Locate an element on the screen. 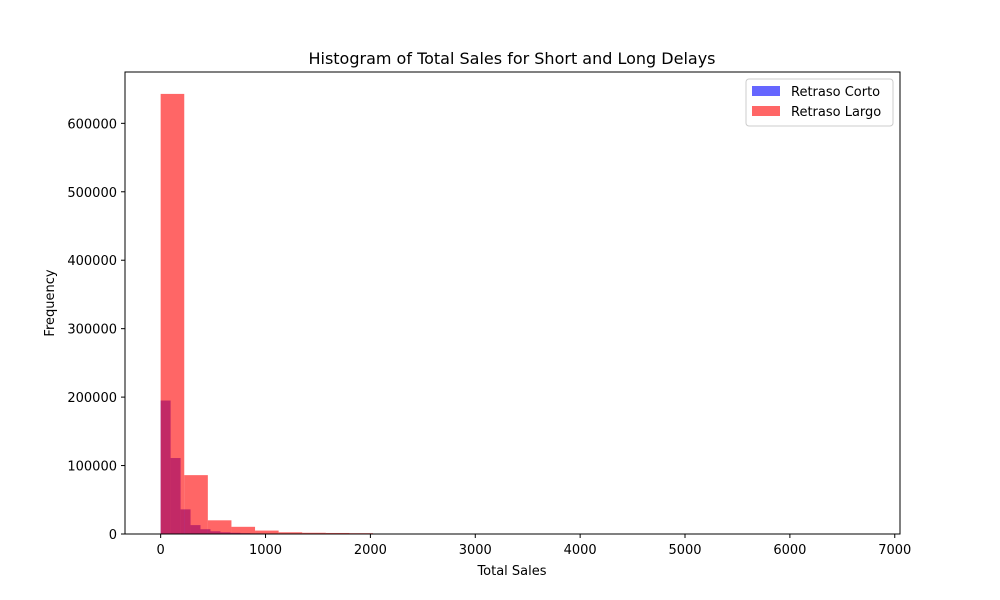  x-tick-label: 5000 is located at coordinates (684, 550).